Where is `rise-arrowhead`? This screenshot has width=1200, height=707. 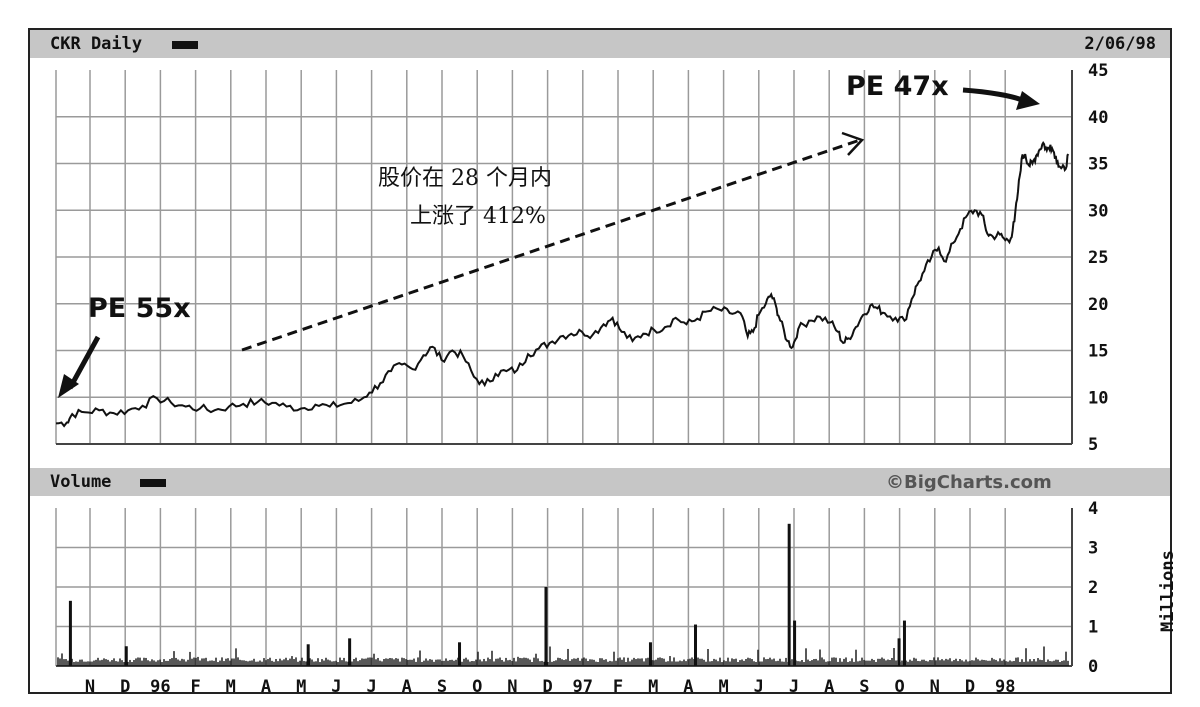
rise-arrowhead is located at coordinates (853, 143).